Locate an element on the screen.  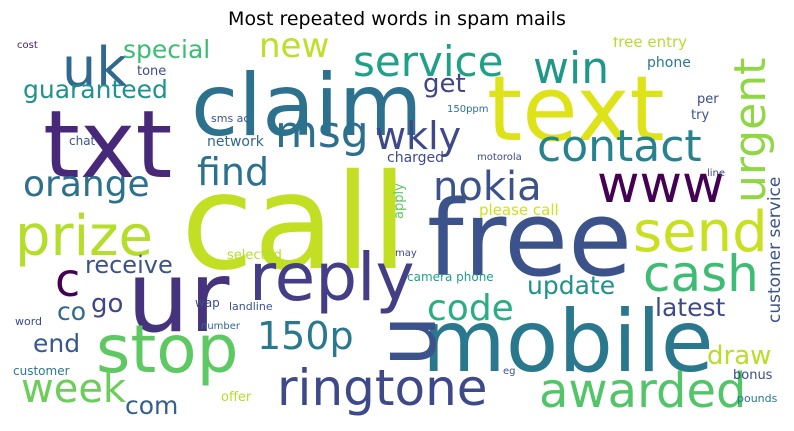
word-may: may is located at coordinates (406, 253).